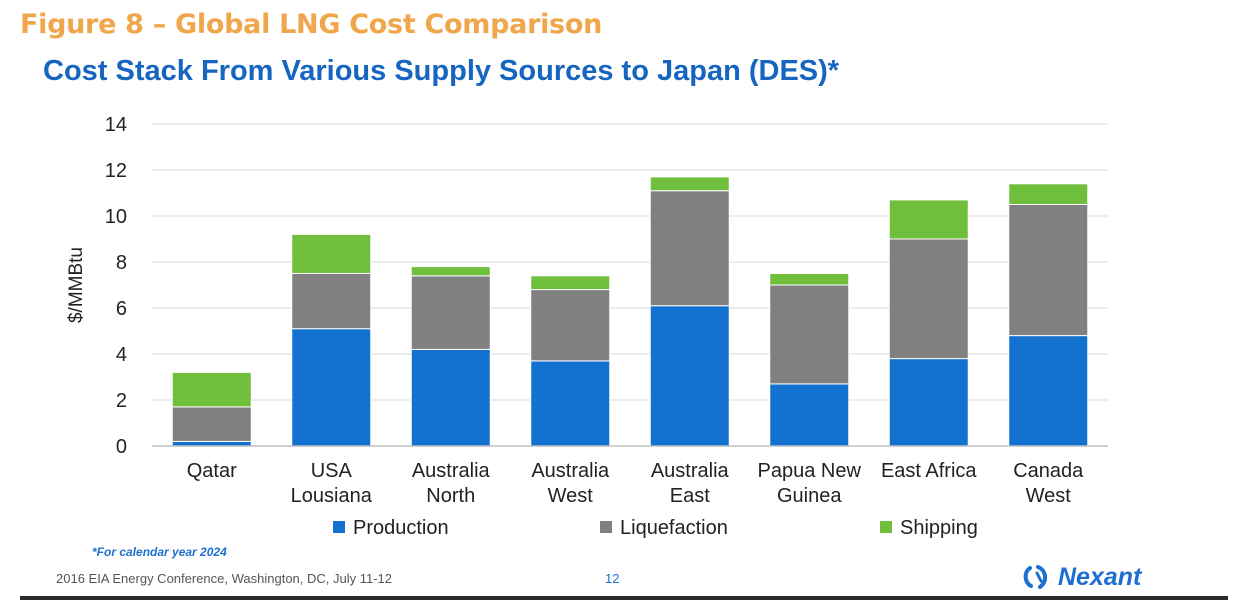  Describe the element at coordinates (121, 263) in the screenshot. I see `y-tick-label: 8` at that location.